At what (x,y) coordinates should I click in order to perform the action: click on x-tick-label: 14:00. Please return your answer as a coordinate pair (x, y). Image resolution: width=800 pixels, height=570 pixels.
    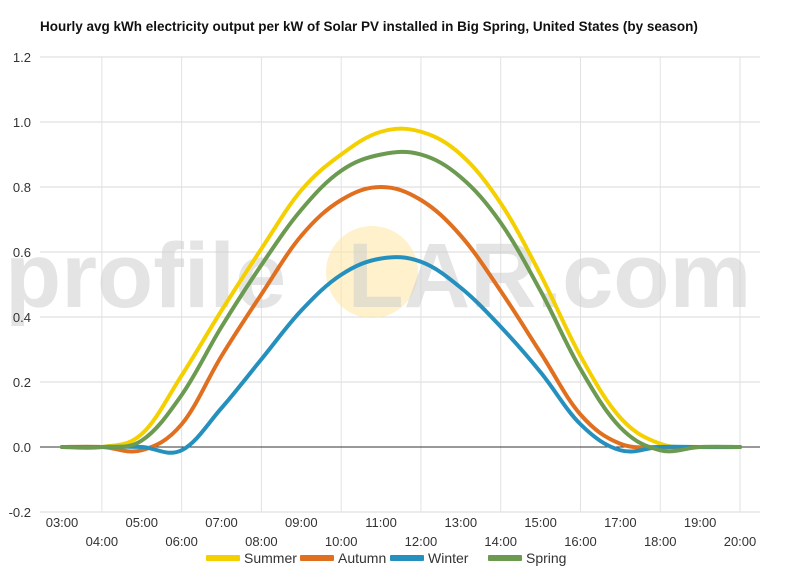
    Looking at the image, I should click on (500, 541).